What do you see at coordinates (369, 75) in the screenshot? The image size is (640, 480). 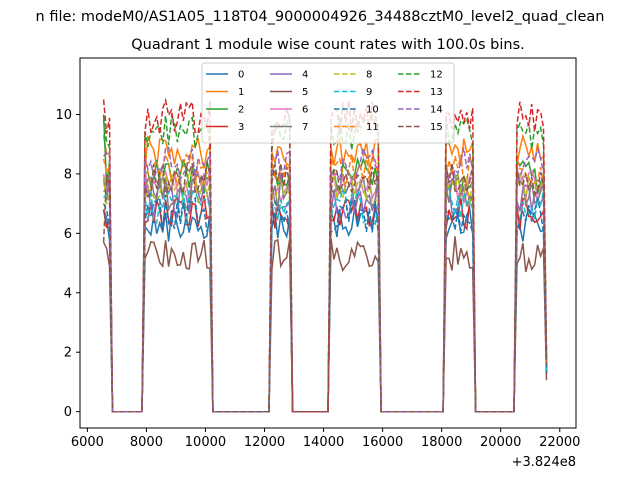 I see `legend-label-8: 8` at bounding box center [369, 75].